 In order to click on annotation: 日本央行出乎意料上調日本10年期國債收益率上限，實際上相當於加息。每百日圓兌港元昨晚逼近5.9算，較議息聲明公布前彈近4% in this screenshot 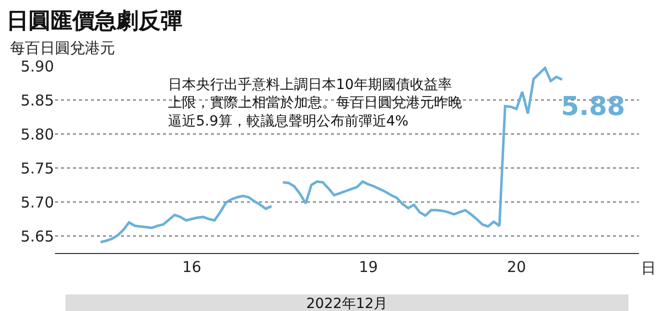, I will do `click(315, 103)`.